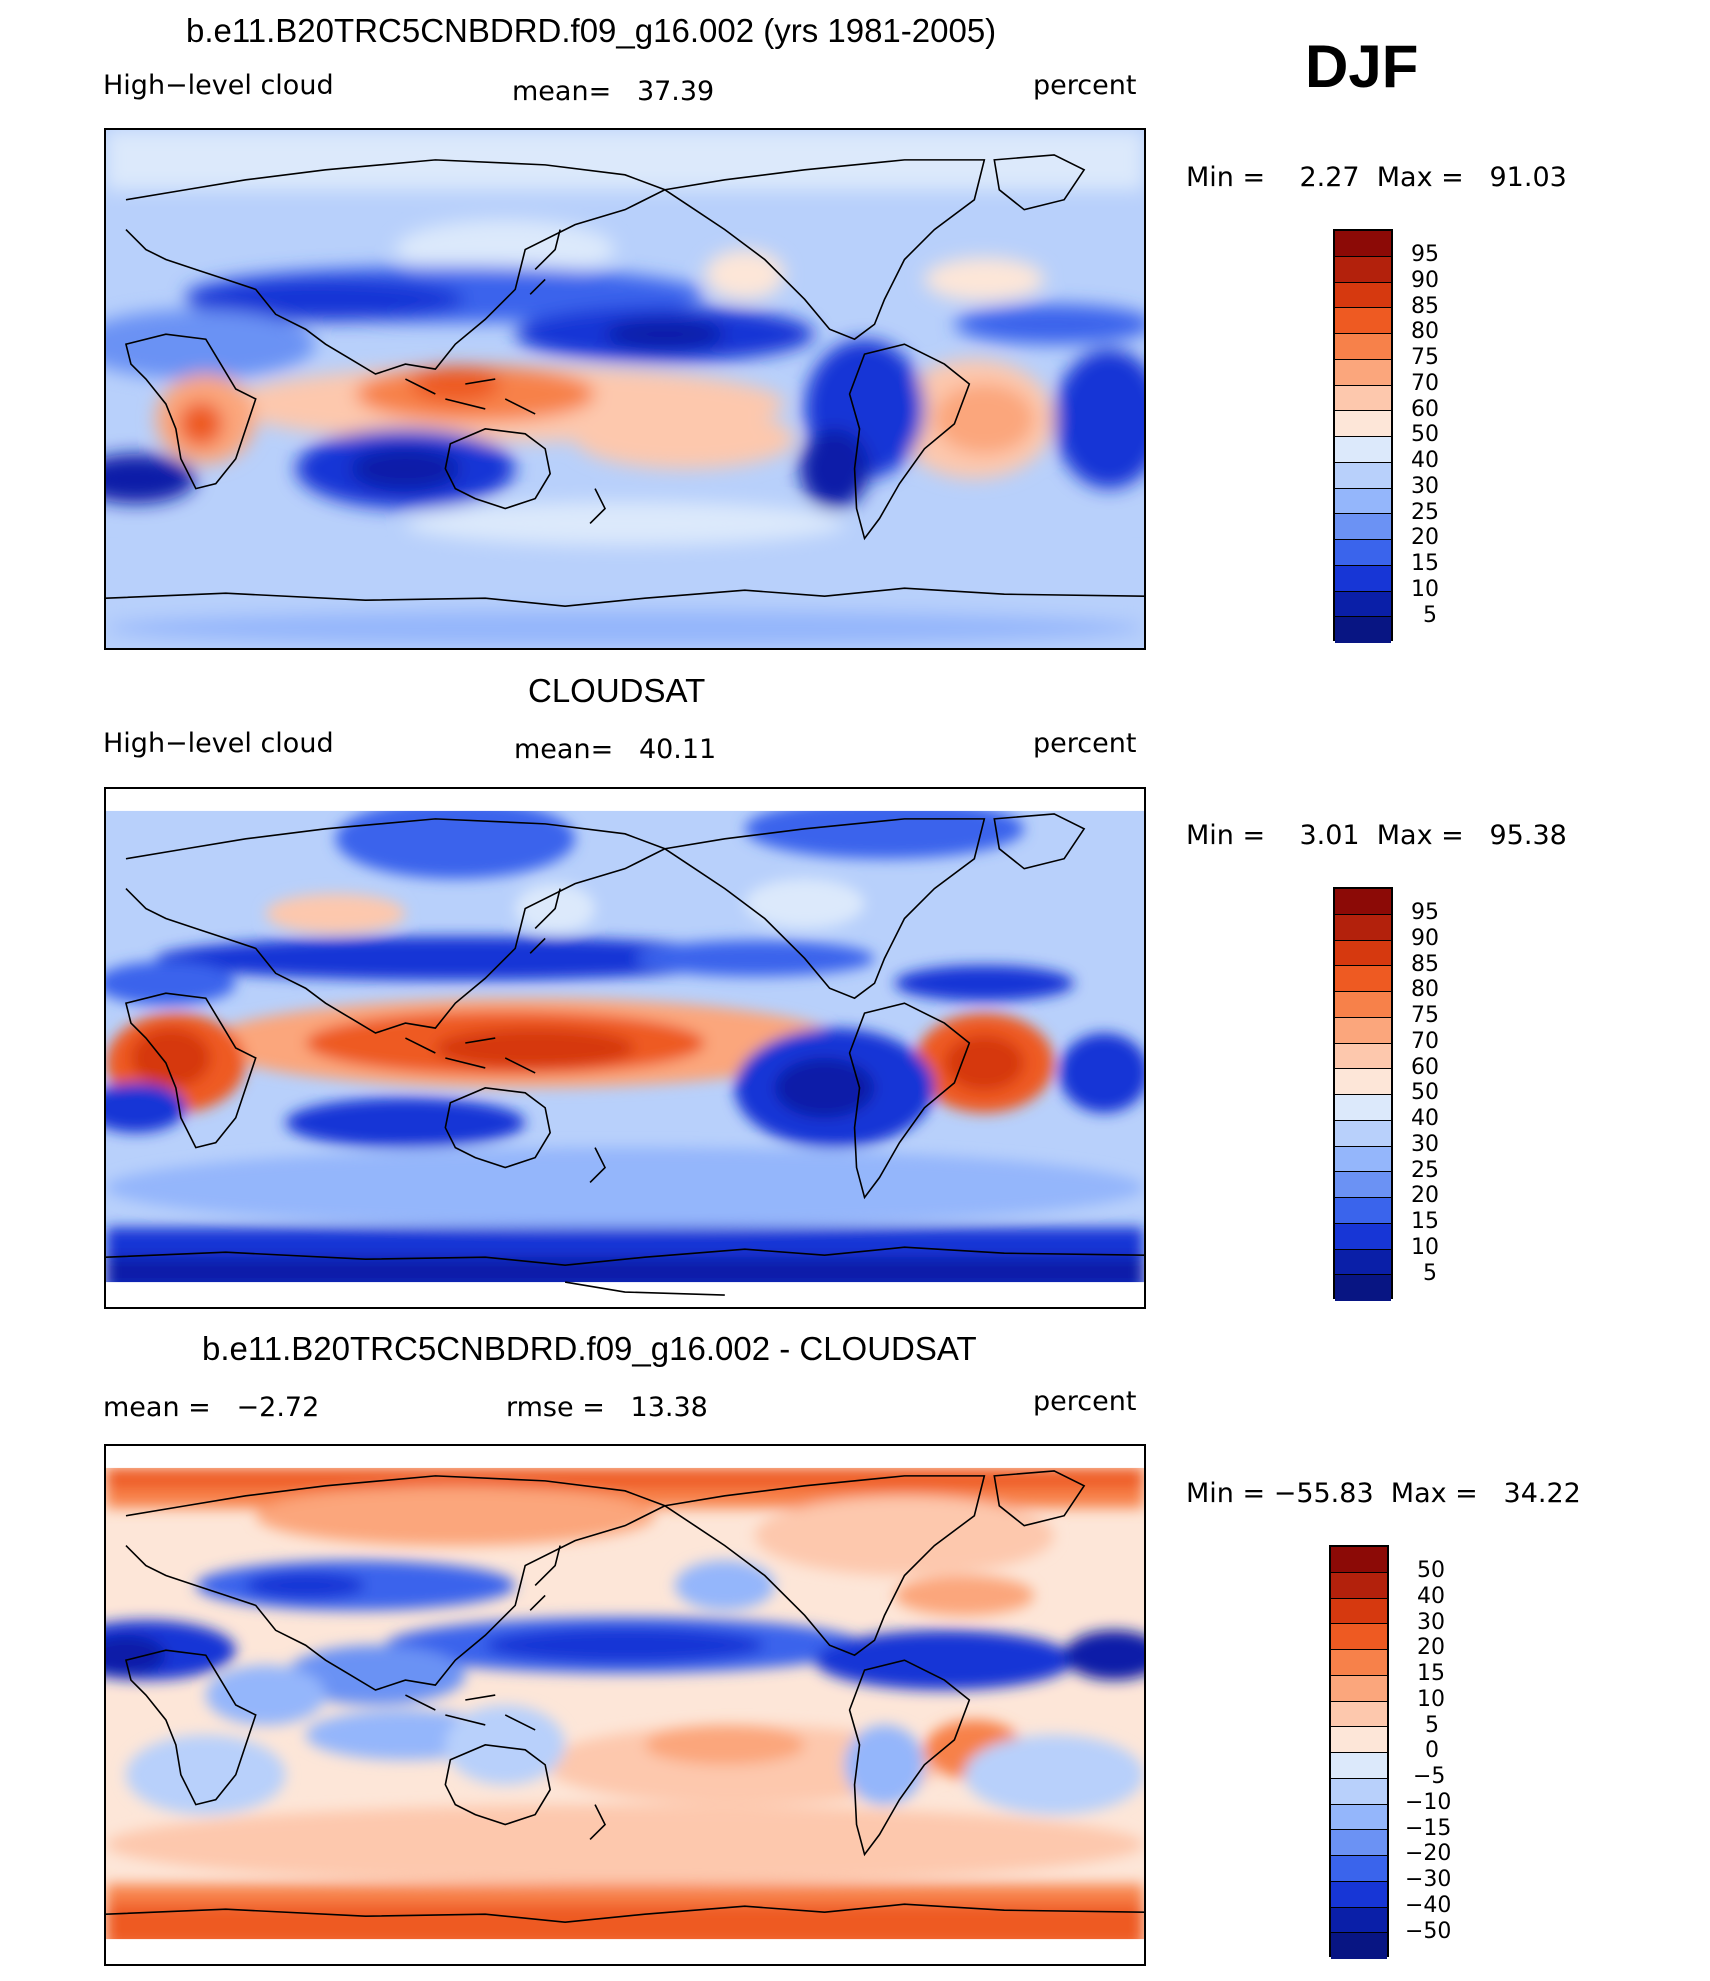 Image resolution: width=1710 pixels, height=1981 pixels. I want to click on cbar2-tick: 90, so click(1425, 938).